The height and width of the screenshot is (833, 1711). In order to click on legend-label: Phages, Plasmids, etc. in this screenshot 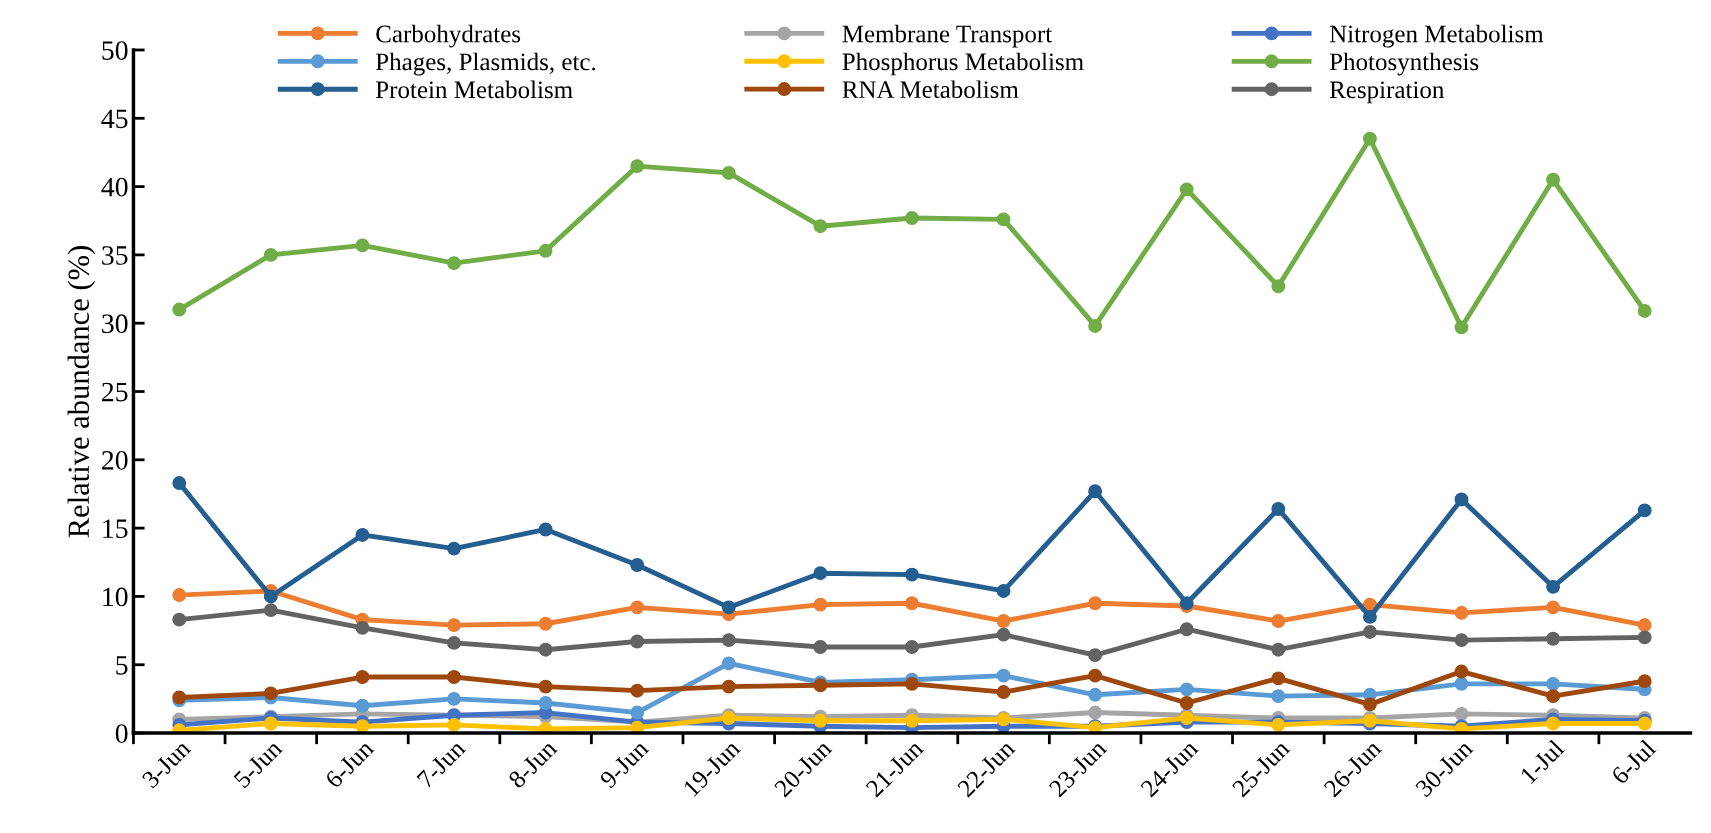, I will do `click(485, 64)`.